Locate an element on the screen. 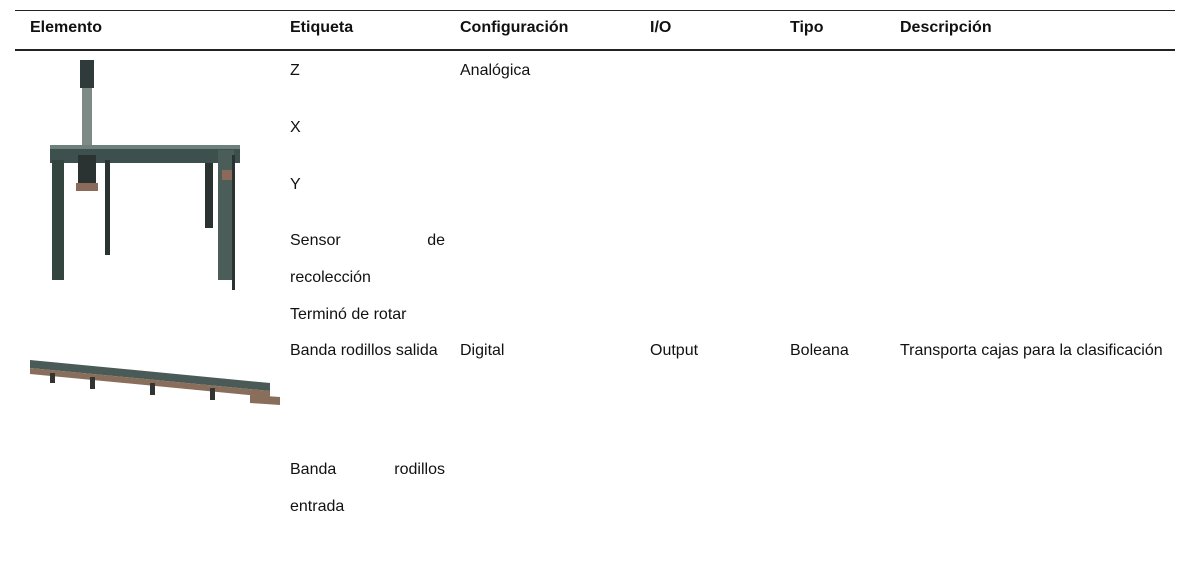  label-cell: Y is located at coordinates (295, 184).